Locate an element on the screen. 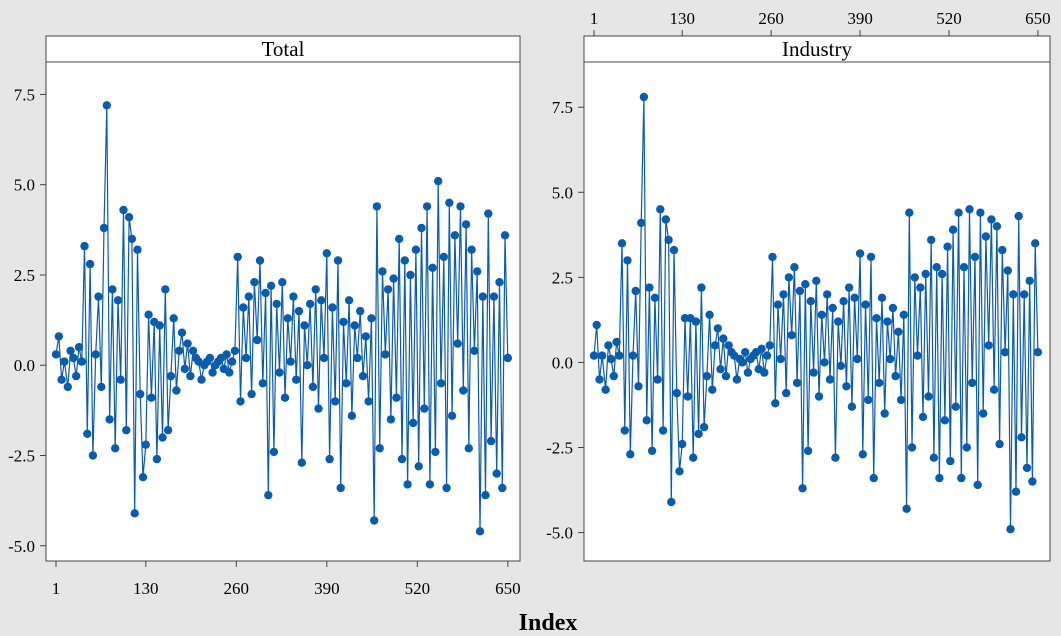 The width and height of the screenshot is (1061, 636). x-axis-total: 1 130 260 390 520 650 is located at coordinates (286, 579).